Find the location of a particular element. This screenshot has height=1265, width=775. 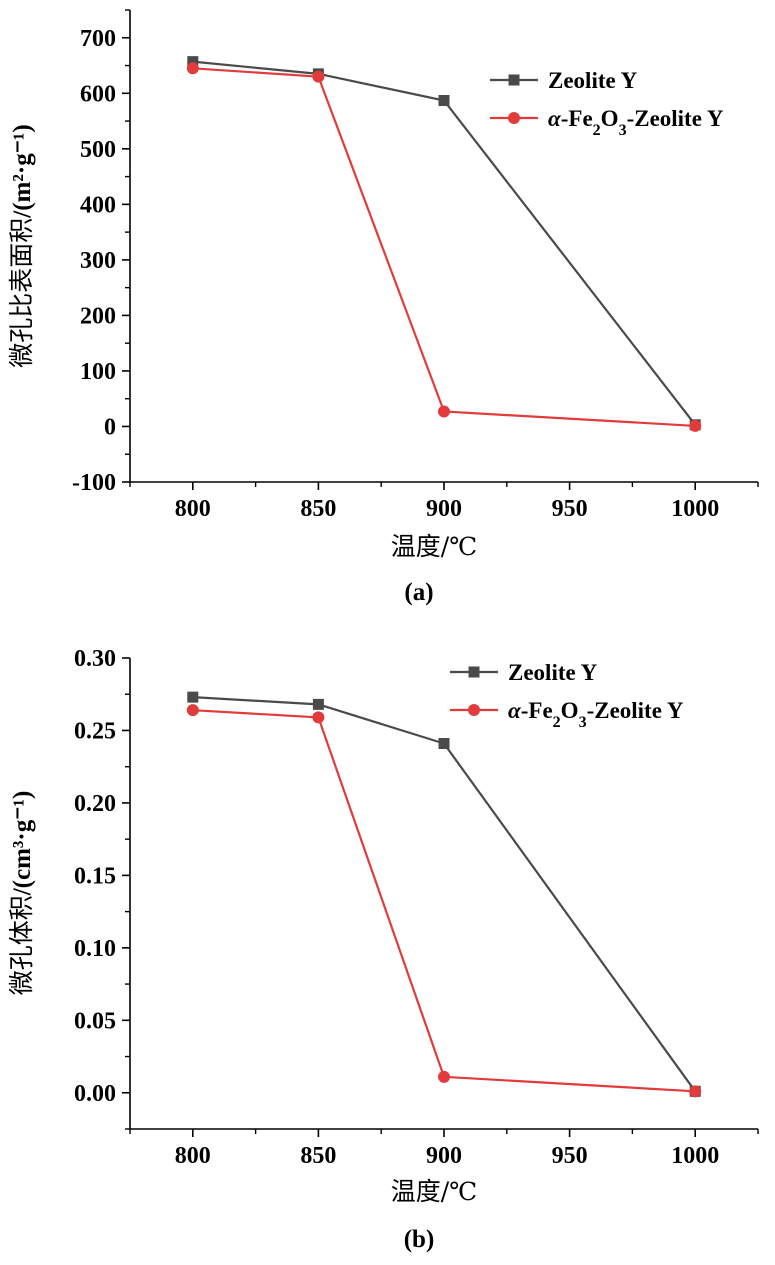

y-tick-label: 0.05 is located at coordinates (95, 1021).